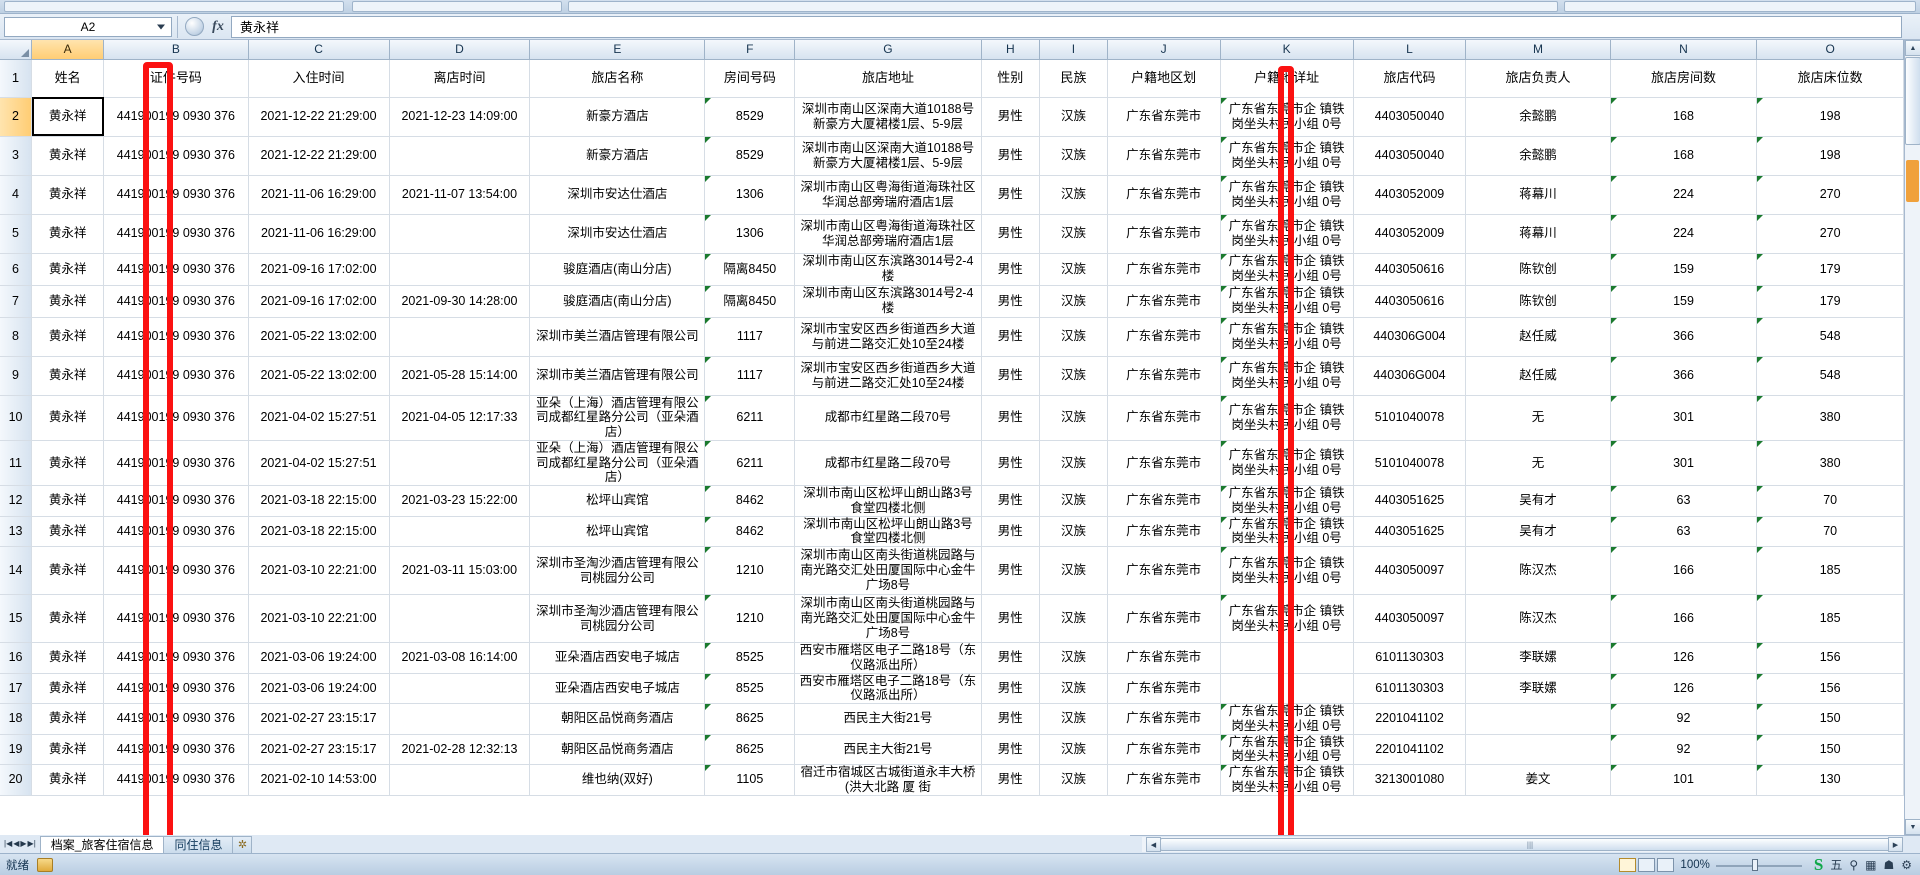 This screenshot has width=1920, height=875. I want to click on column-header-I: I, so click(1073, 50).